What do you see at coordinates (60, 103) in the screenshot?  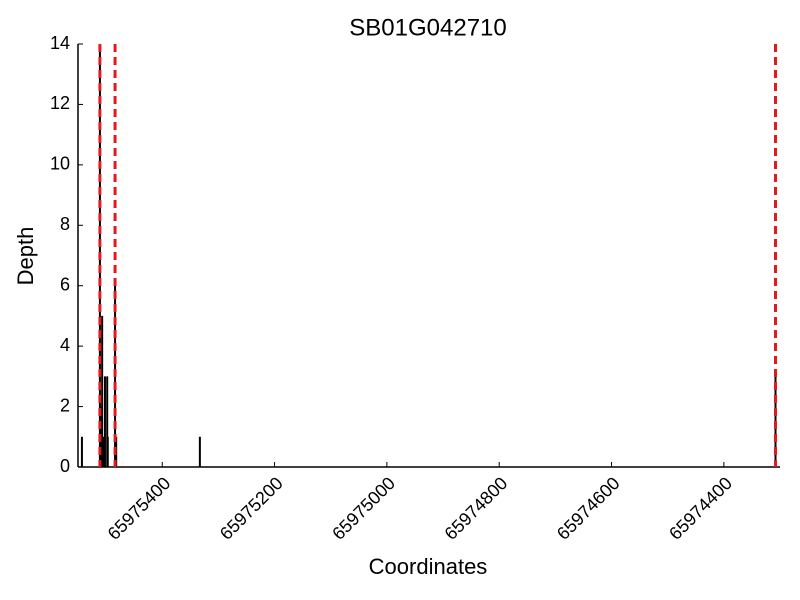 I see `y-tick-label: 12` at bounding box center [60, 103].